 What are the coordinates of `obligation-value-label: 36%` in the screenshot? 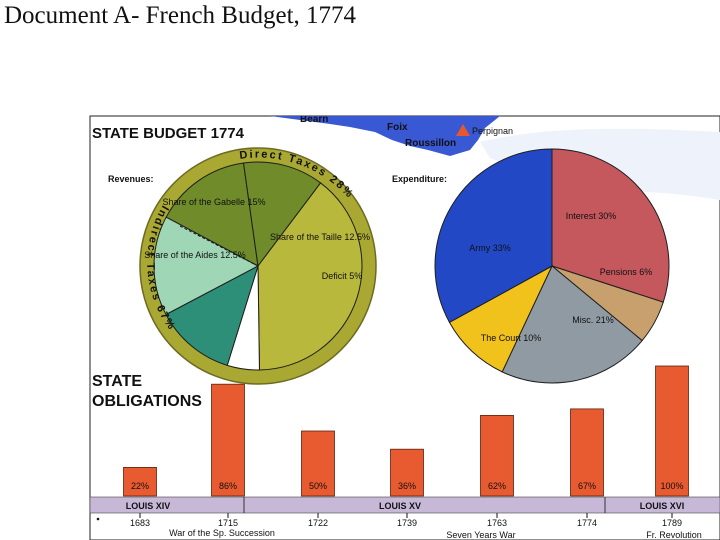 It's located at (407, 486).